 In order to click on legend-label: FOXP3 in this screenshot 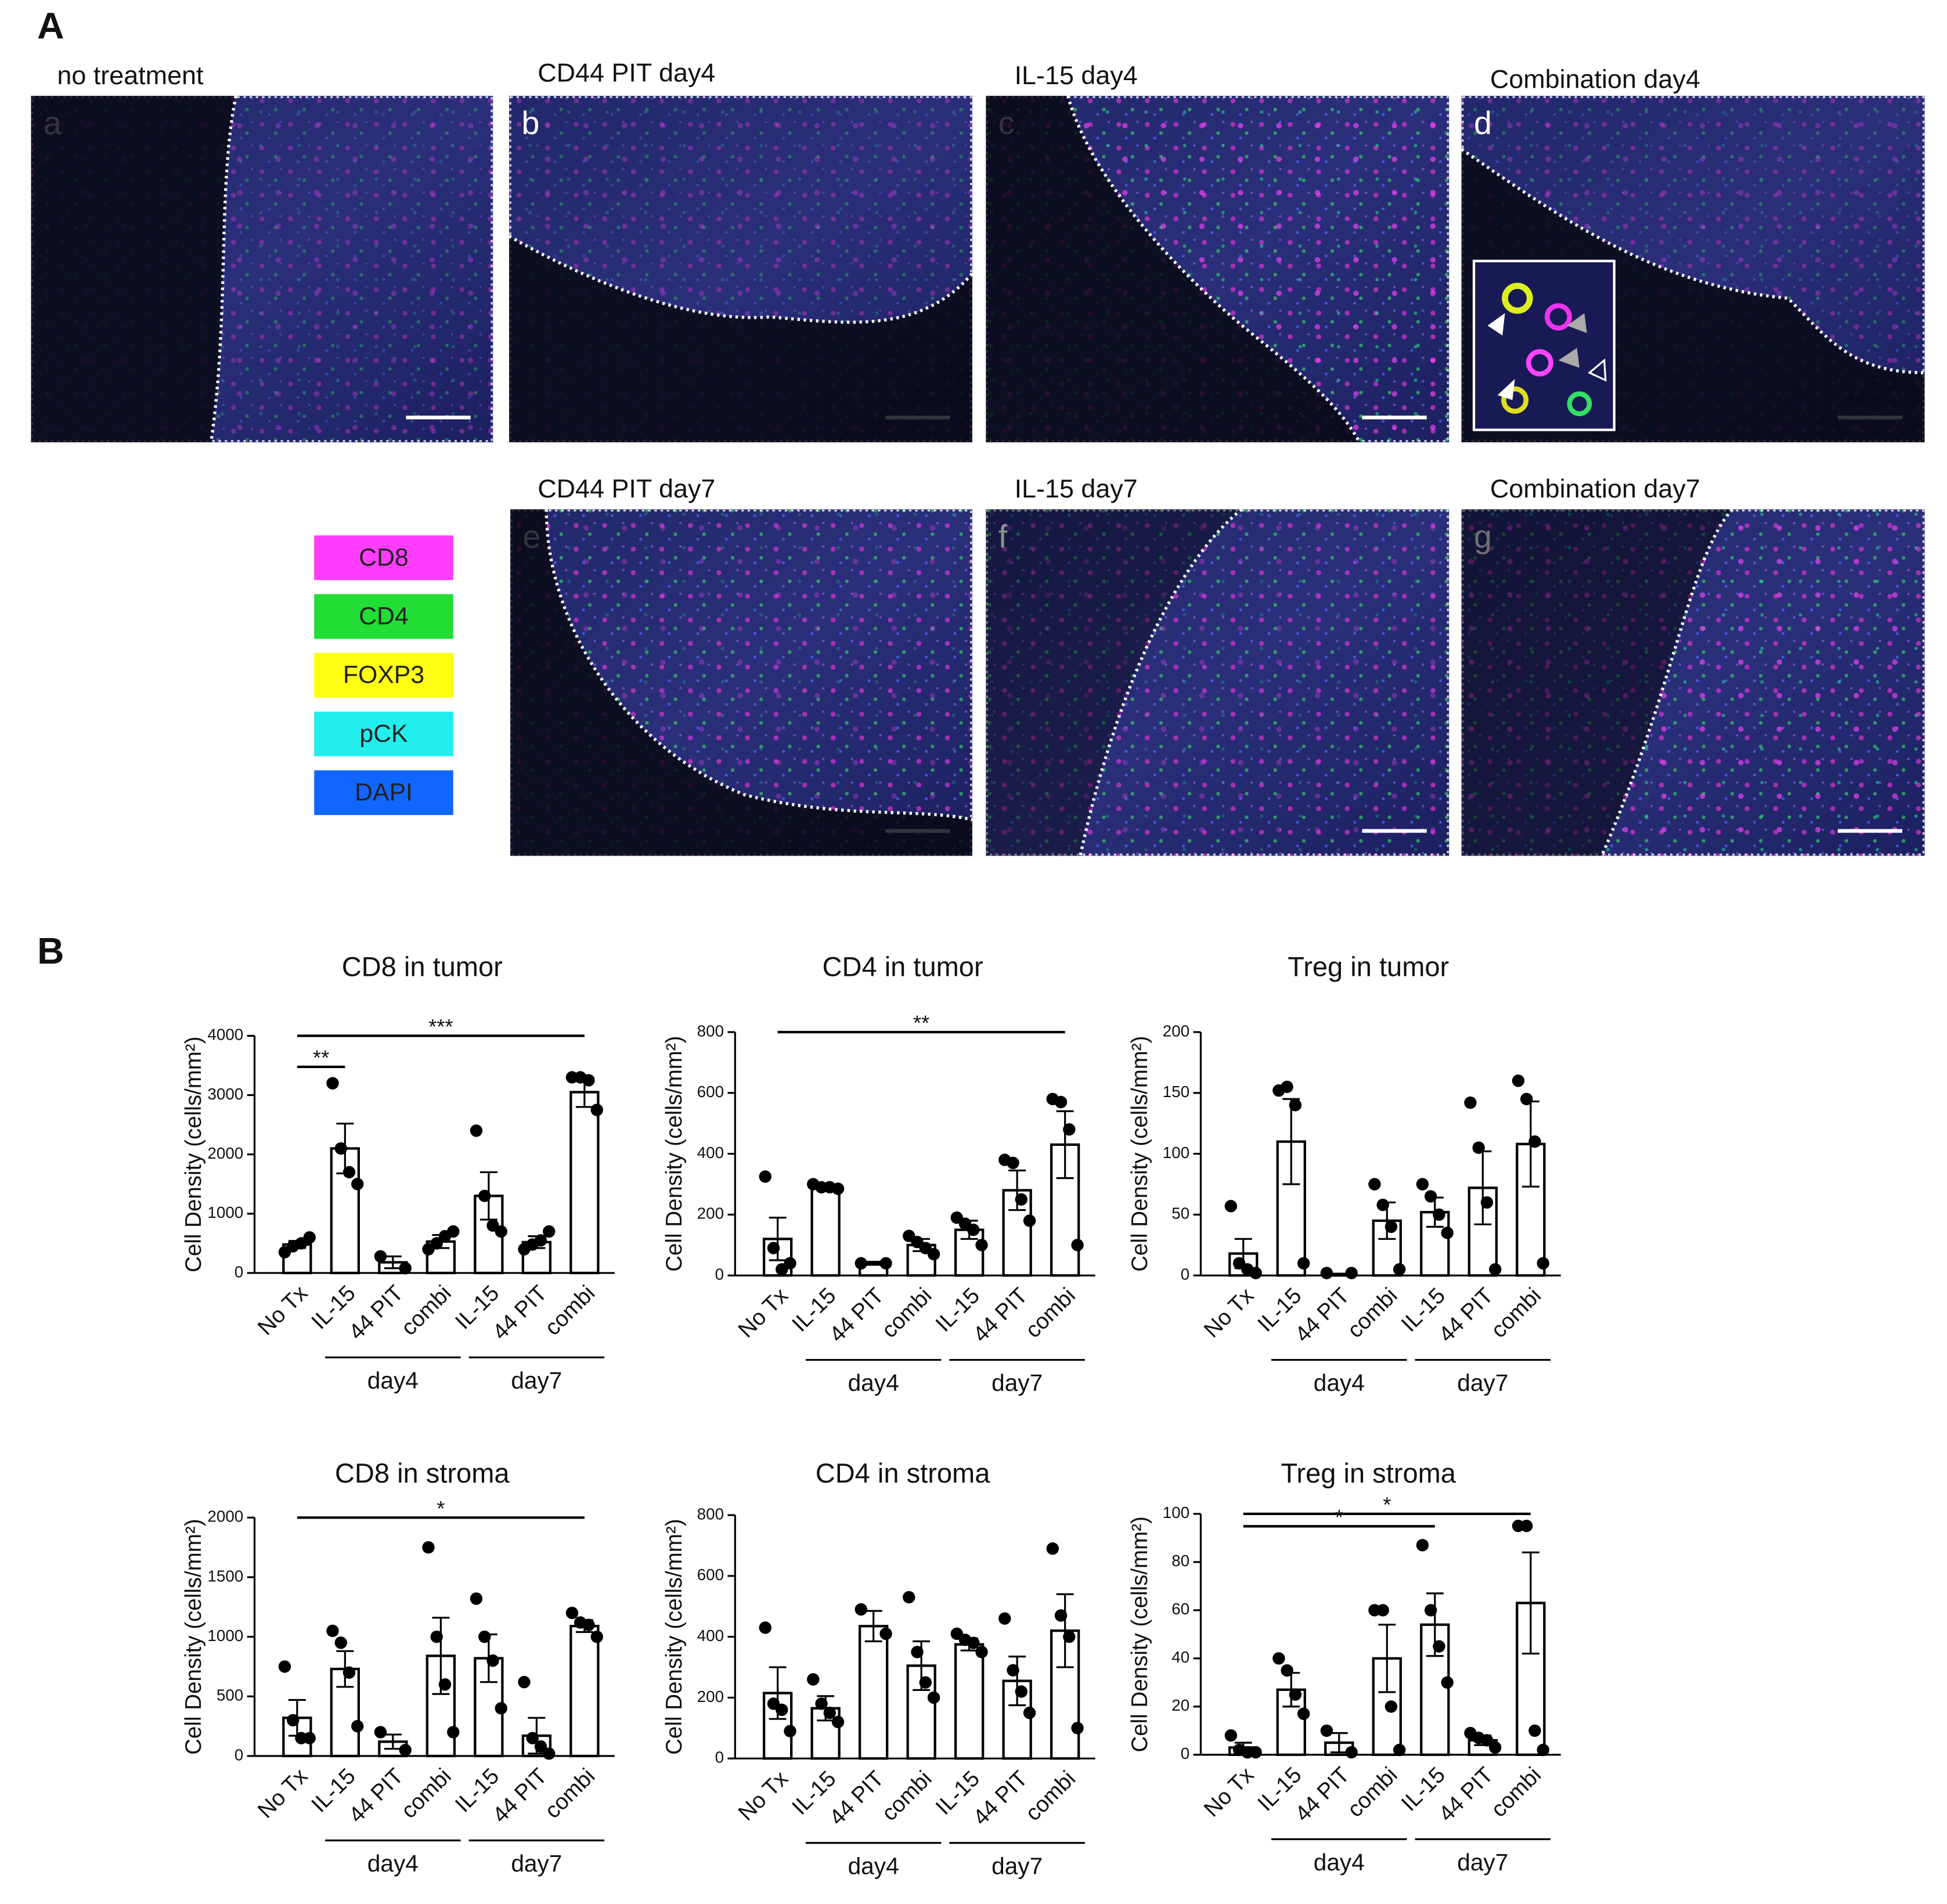, I will do `click(383, 675)`.